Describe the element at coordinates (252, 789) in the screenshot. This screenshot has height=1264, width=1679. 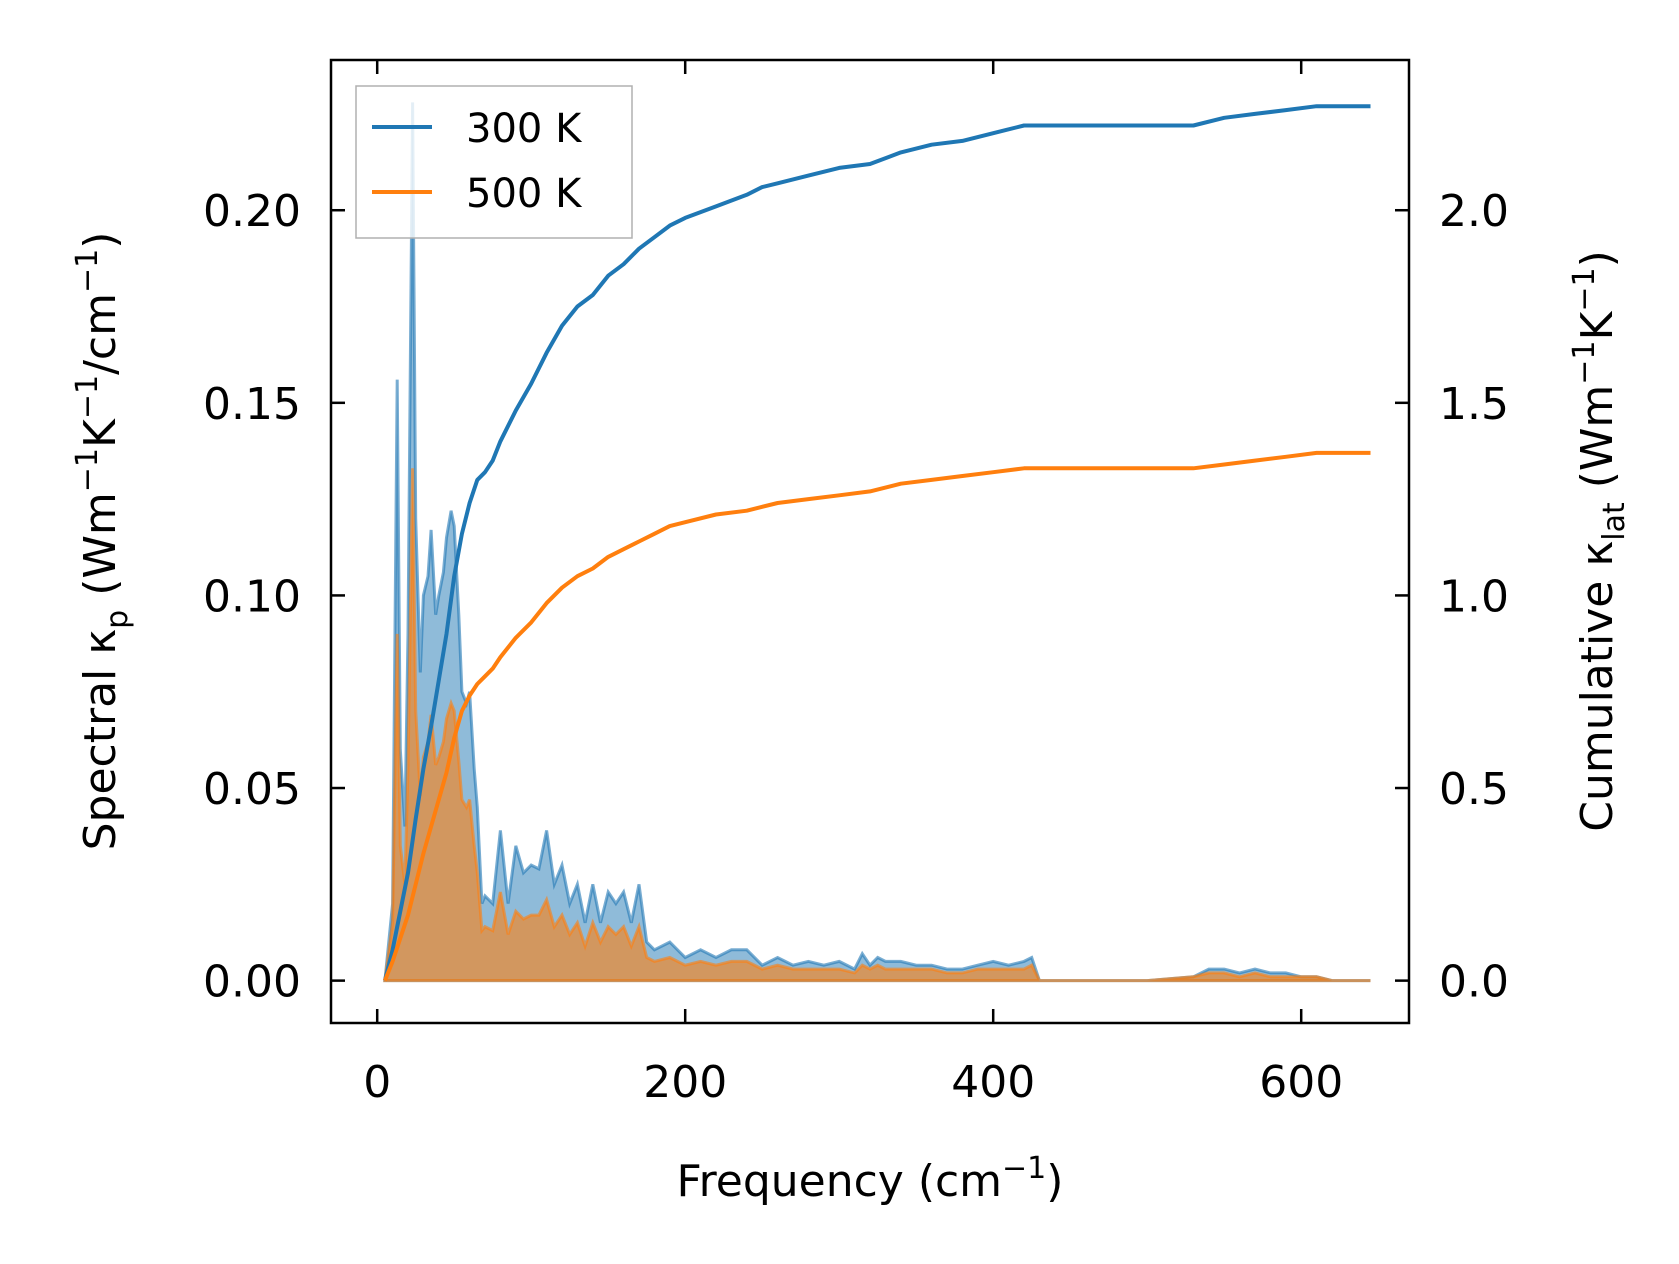
I see `y-left-tick-label: 0.05` at that location.